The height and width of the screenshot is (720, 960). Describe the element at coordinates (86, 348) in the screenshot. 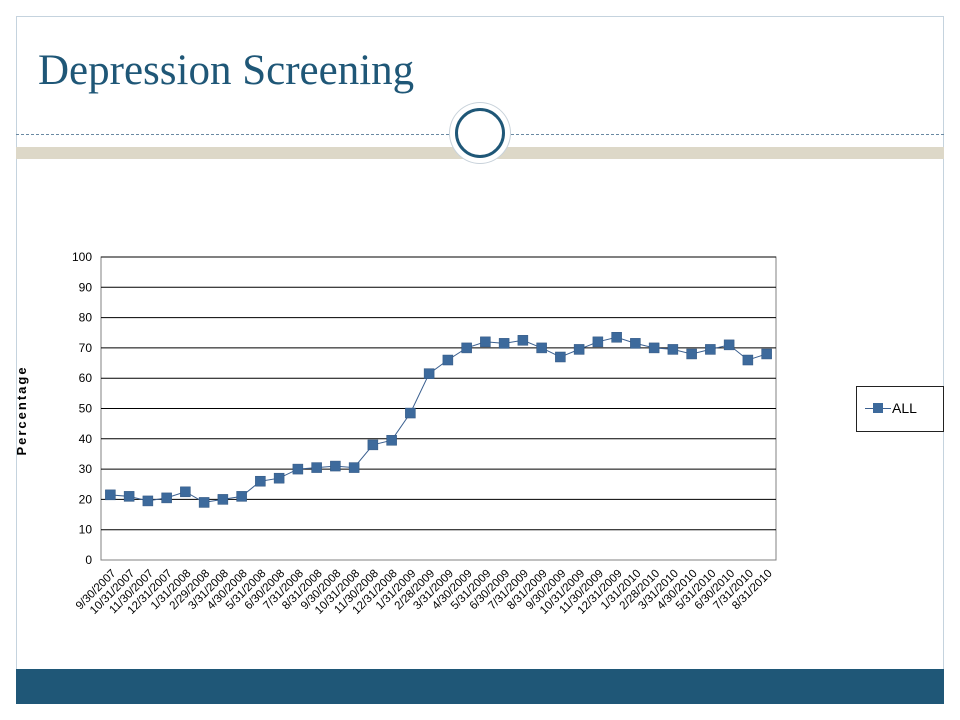

I see `y-tick-label: 70` at that location.